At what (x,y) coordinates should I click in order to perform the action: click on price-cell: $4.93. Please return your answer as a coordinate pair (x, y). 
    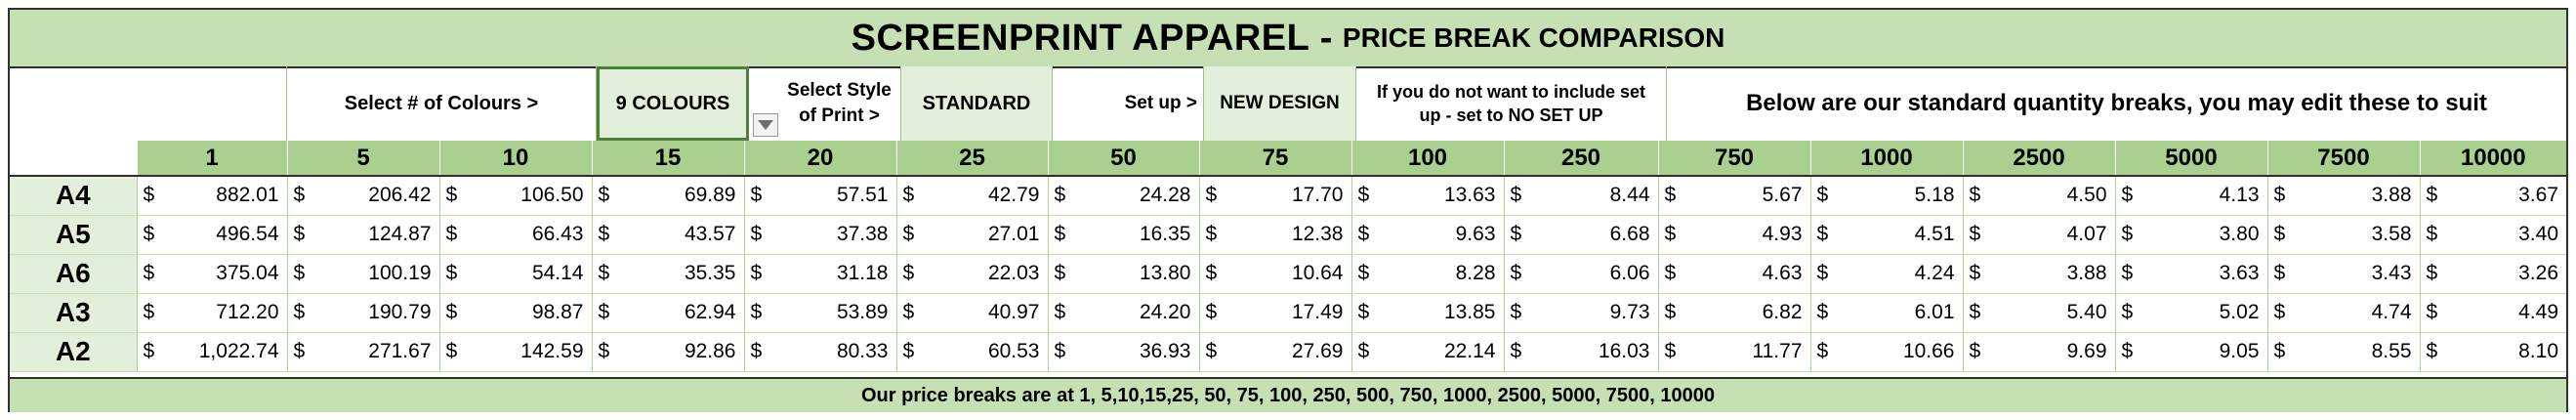
    Looking at the image, I should click on (1733, 235).